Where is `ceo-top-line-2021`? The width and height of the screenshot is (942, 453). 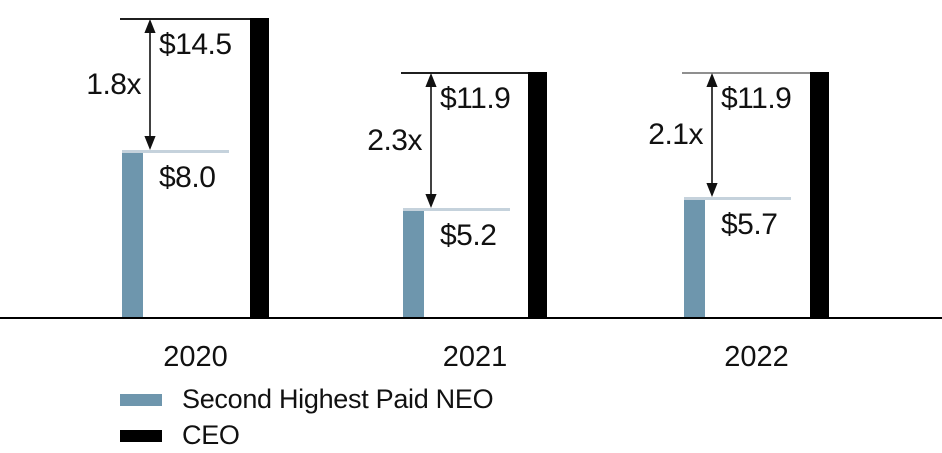
ceo-top-line-2021 is located at coordinates (464, 73).